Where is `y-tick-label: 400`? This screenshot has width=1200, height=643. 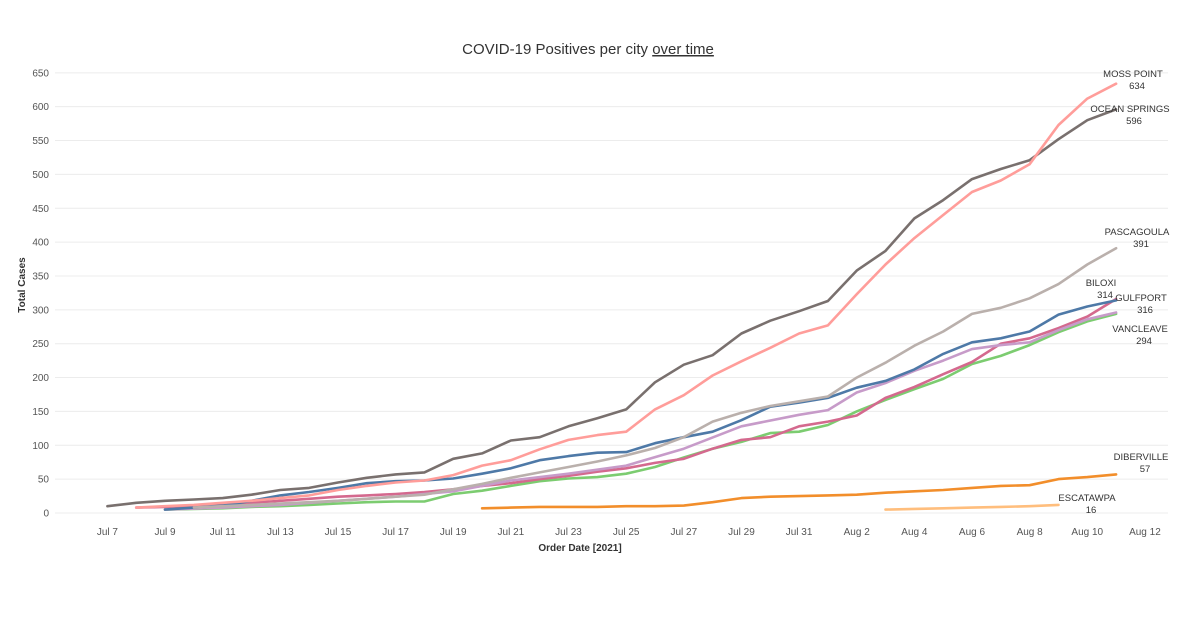 y-tick-label: 400 is located at coordinates (40, 243).